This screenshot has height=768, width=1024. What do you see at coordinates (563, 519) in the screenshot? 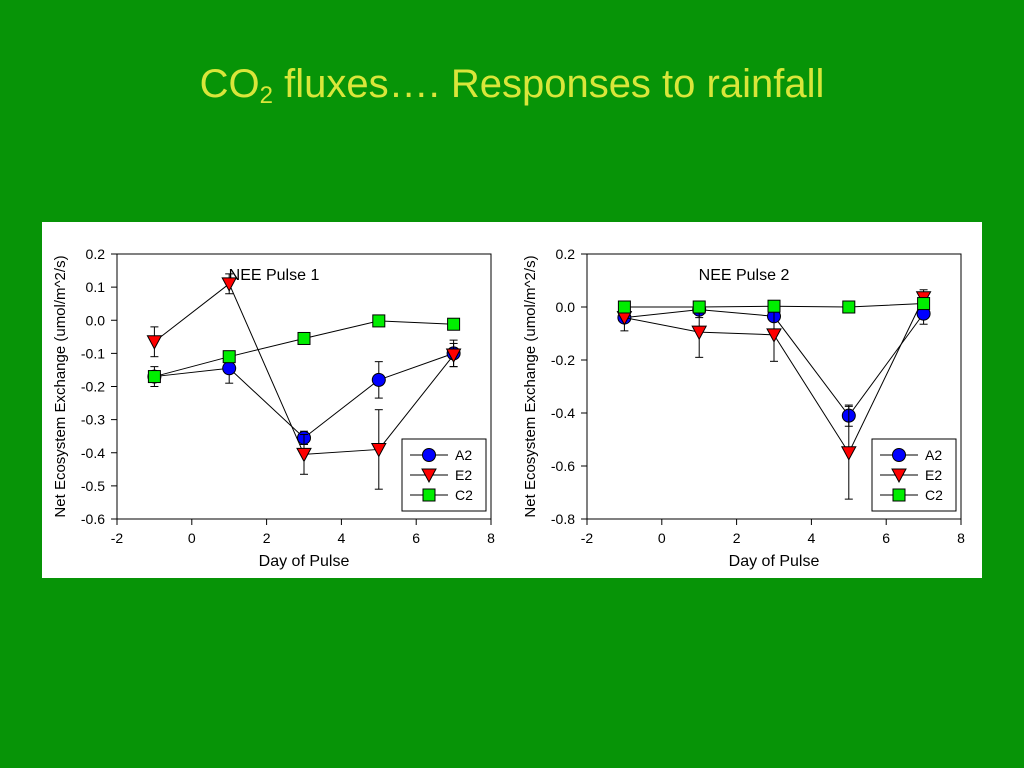
I see `y-tick-label: -0.8` at bounding box center [563, 519].